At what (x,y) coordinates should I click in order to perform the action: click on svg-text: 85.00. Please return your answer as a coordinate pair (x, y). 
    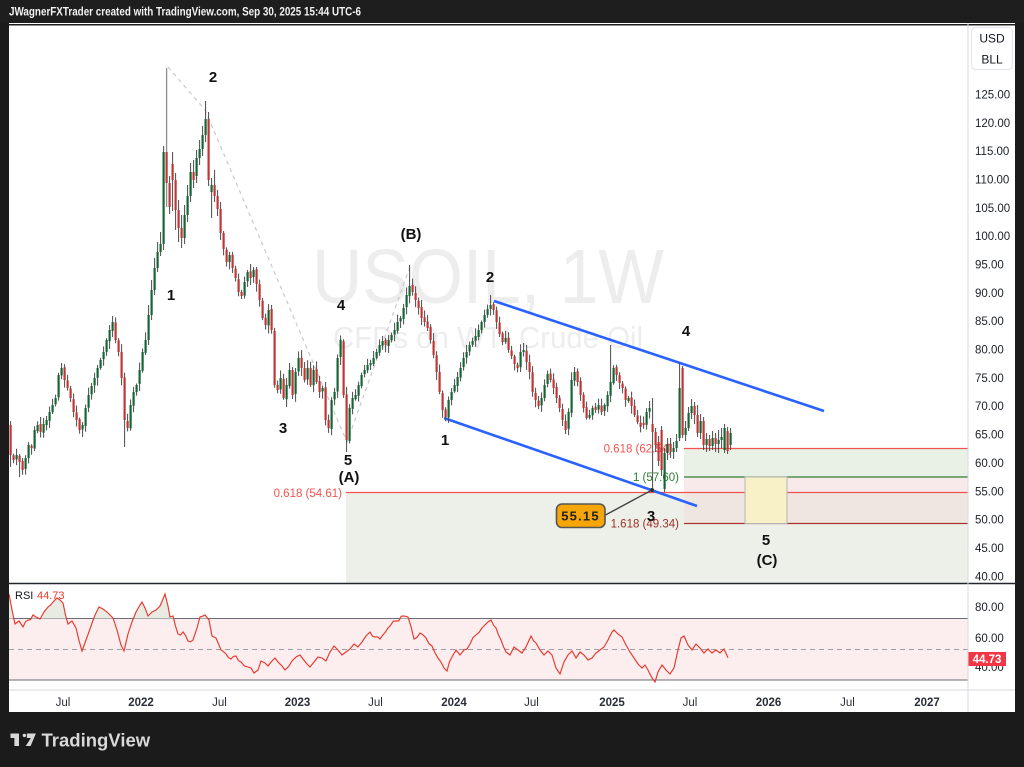
    Looking at the image, I should click on (989, 322).